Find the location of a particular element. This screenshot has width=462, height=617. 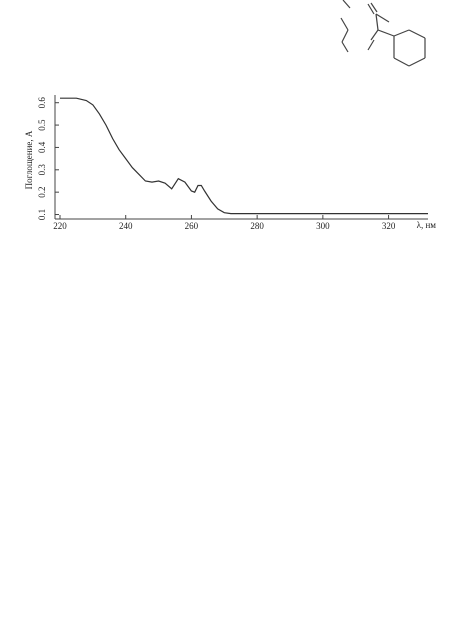

y-tick-label: 0.4 is located at coordinates (42, 147).